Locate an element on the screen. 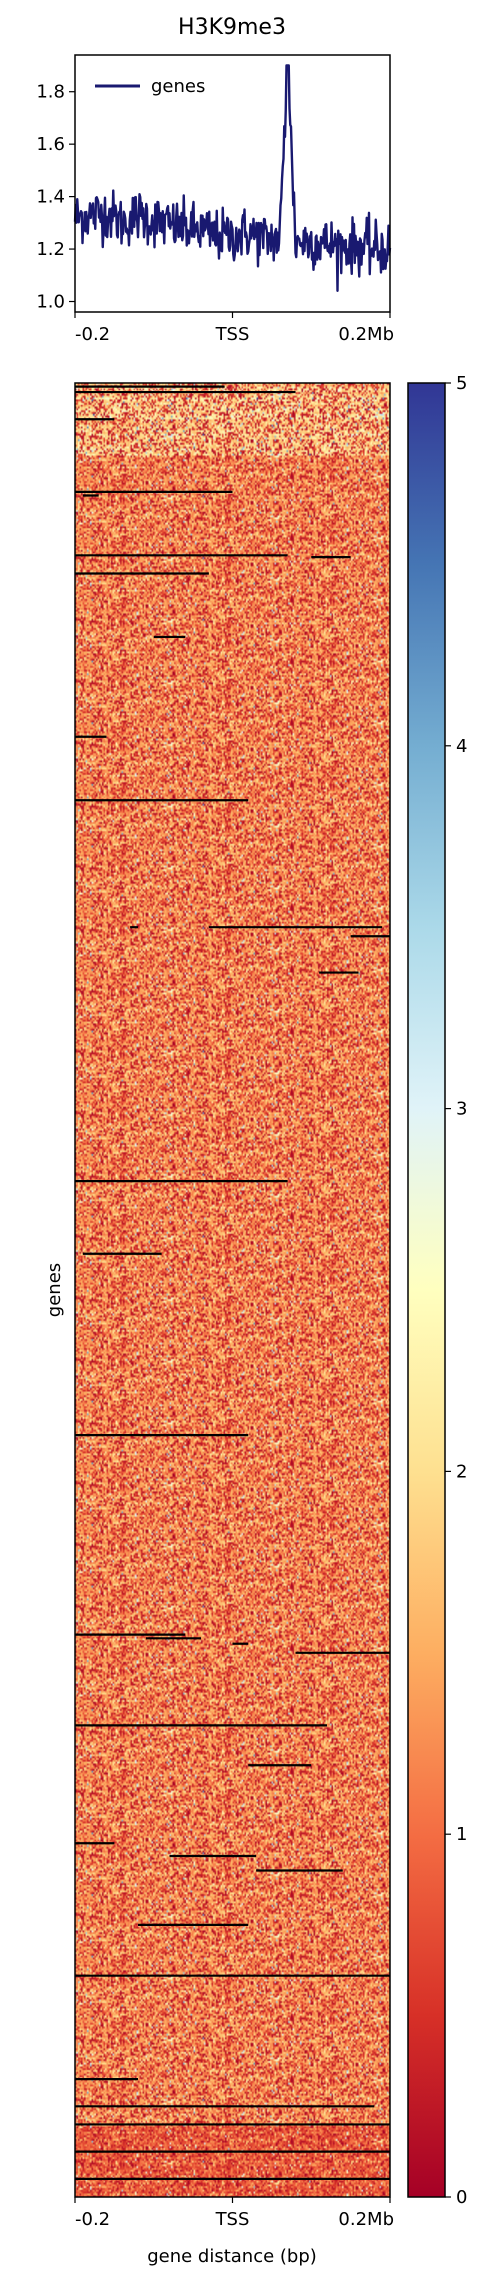 The height and width of the screenshot is (2288, 490). heatmap-x-tick-label: -0.2 is located at coordinates (92, 2219).